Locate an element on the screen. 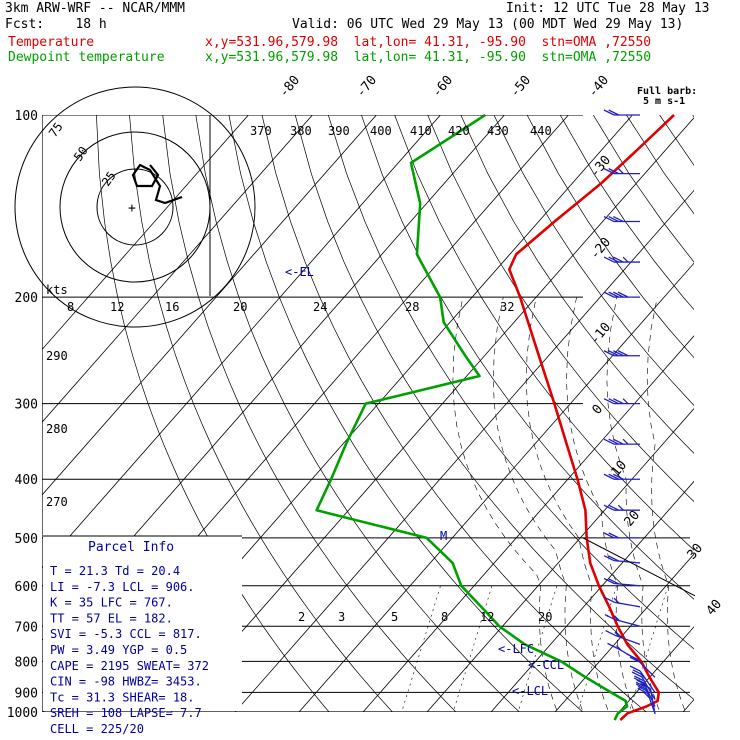 The width and height of the screenshot is (740, 740). isotherm is located at coordinates (592, 596).